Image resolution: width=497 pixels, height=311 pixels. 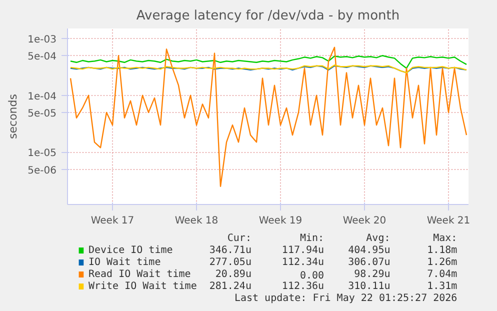 I want to click on text: 1.31m, so click(x=442, y=286).